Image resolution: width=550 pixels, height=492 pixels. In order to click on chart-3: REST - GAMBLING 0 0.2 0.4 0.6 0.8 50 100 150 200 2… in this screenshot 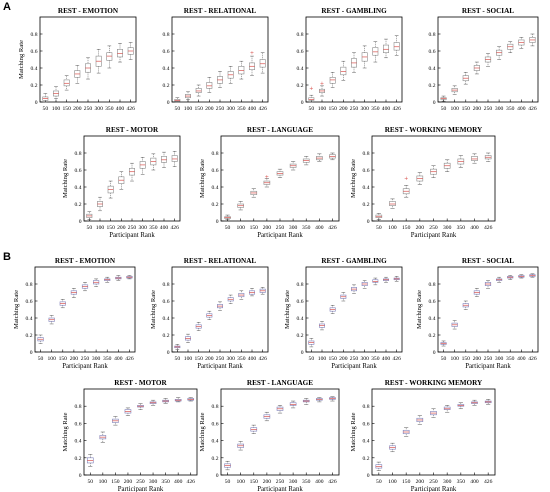, I will do `click(350, 59)`.